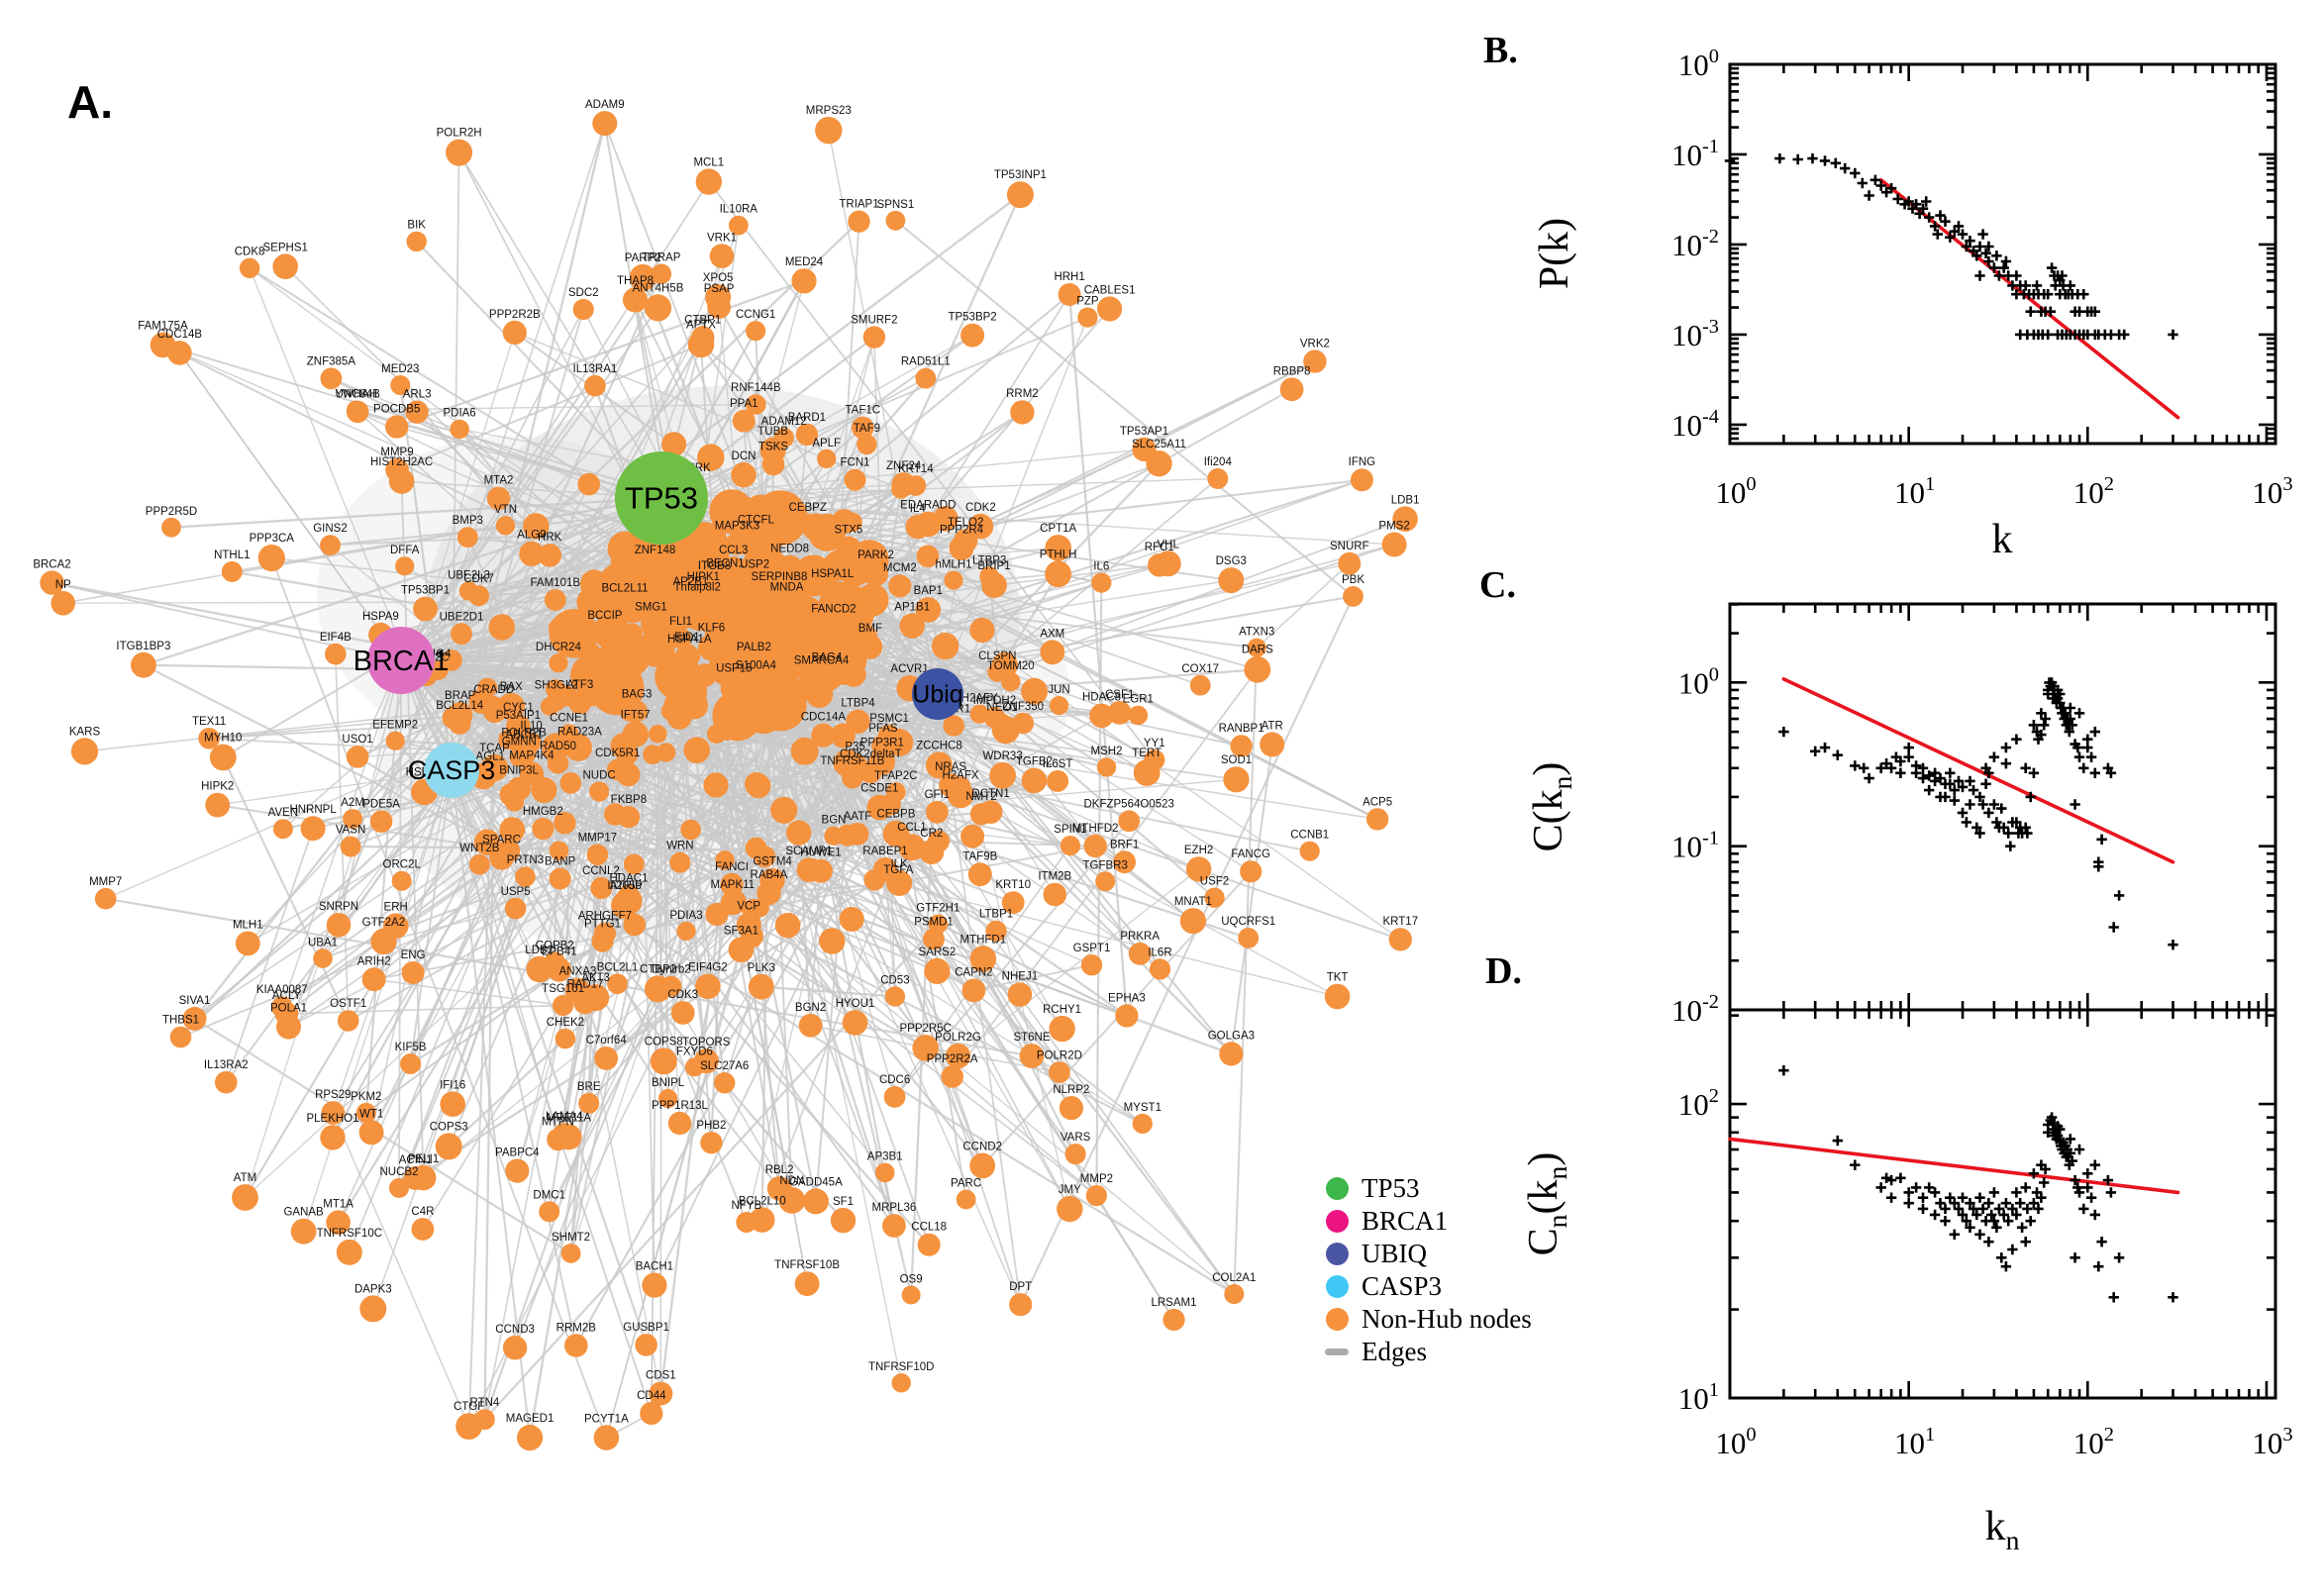 This screenshot has height=1596, width=2323. Describe the element at coordinates (929, 591) in the screenshot. I see `network-node-label: BAP1` at that location.